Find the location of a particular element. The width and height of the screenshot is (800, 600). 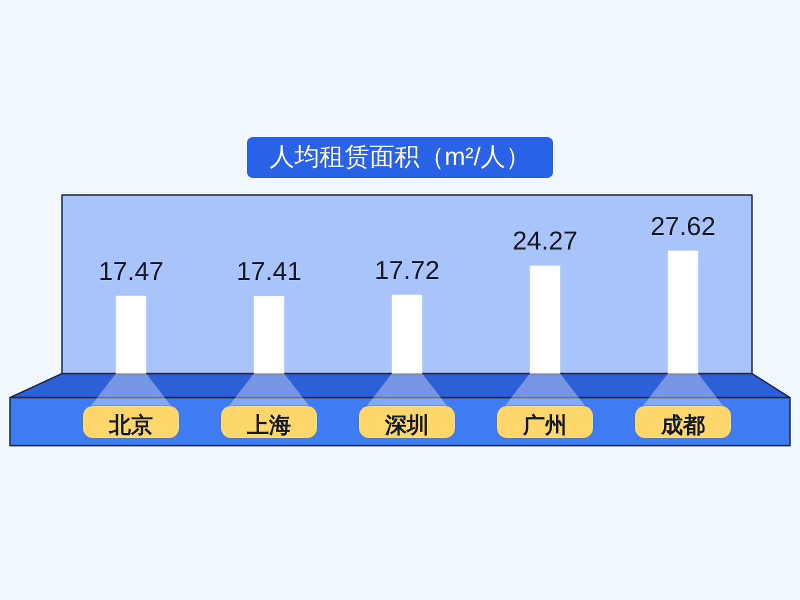

x-tick-label: 成都 is located at coordinates (682, 426).